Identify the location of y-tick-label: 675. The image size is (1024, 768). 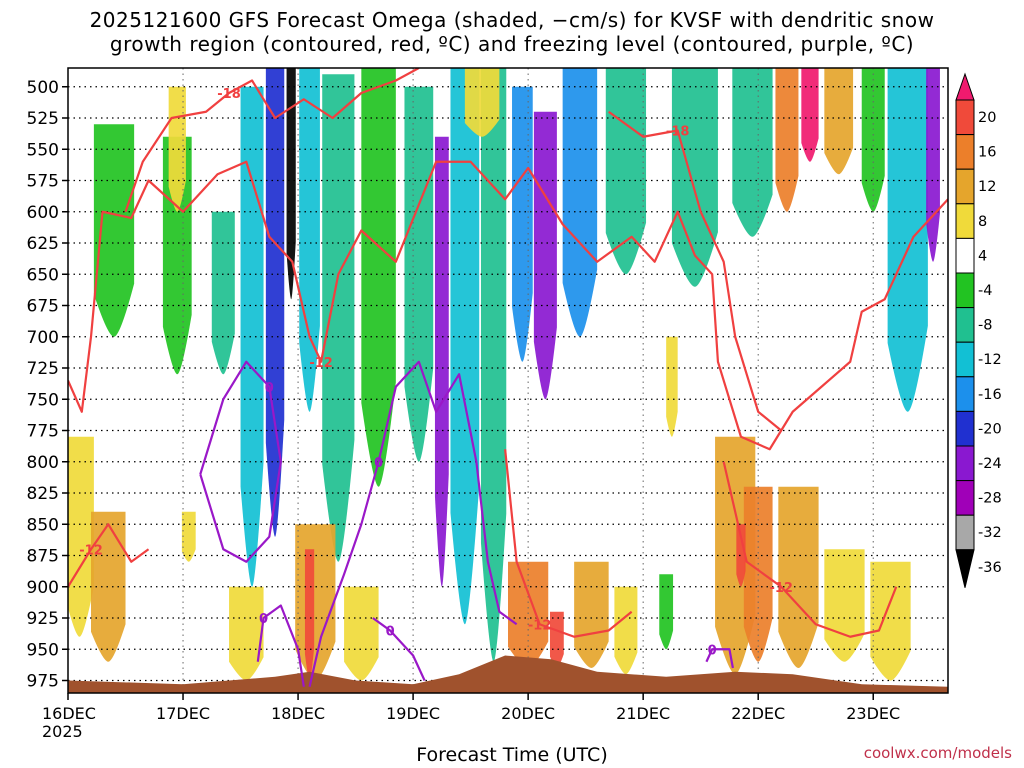
(43, 307).